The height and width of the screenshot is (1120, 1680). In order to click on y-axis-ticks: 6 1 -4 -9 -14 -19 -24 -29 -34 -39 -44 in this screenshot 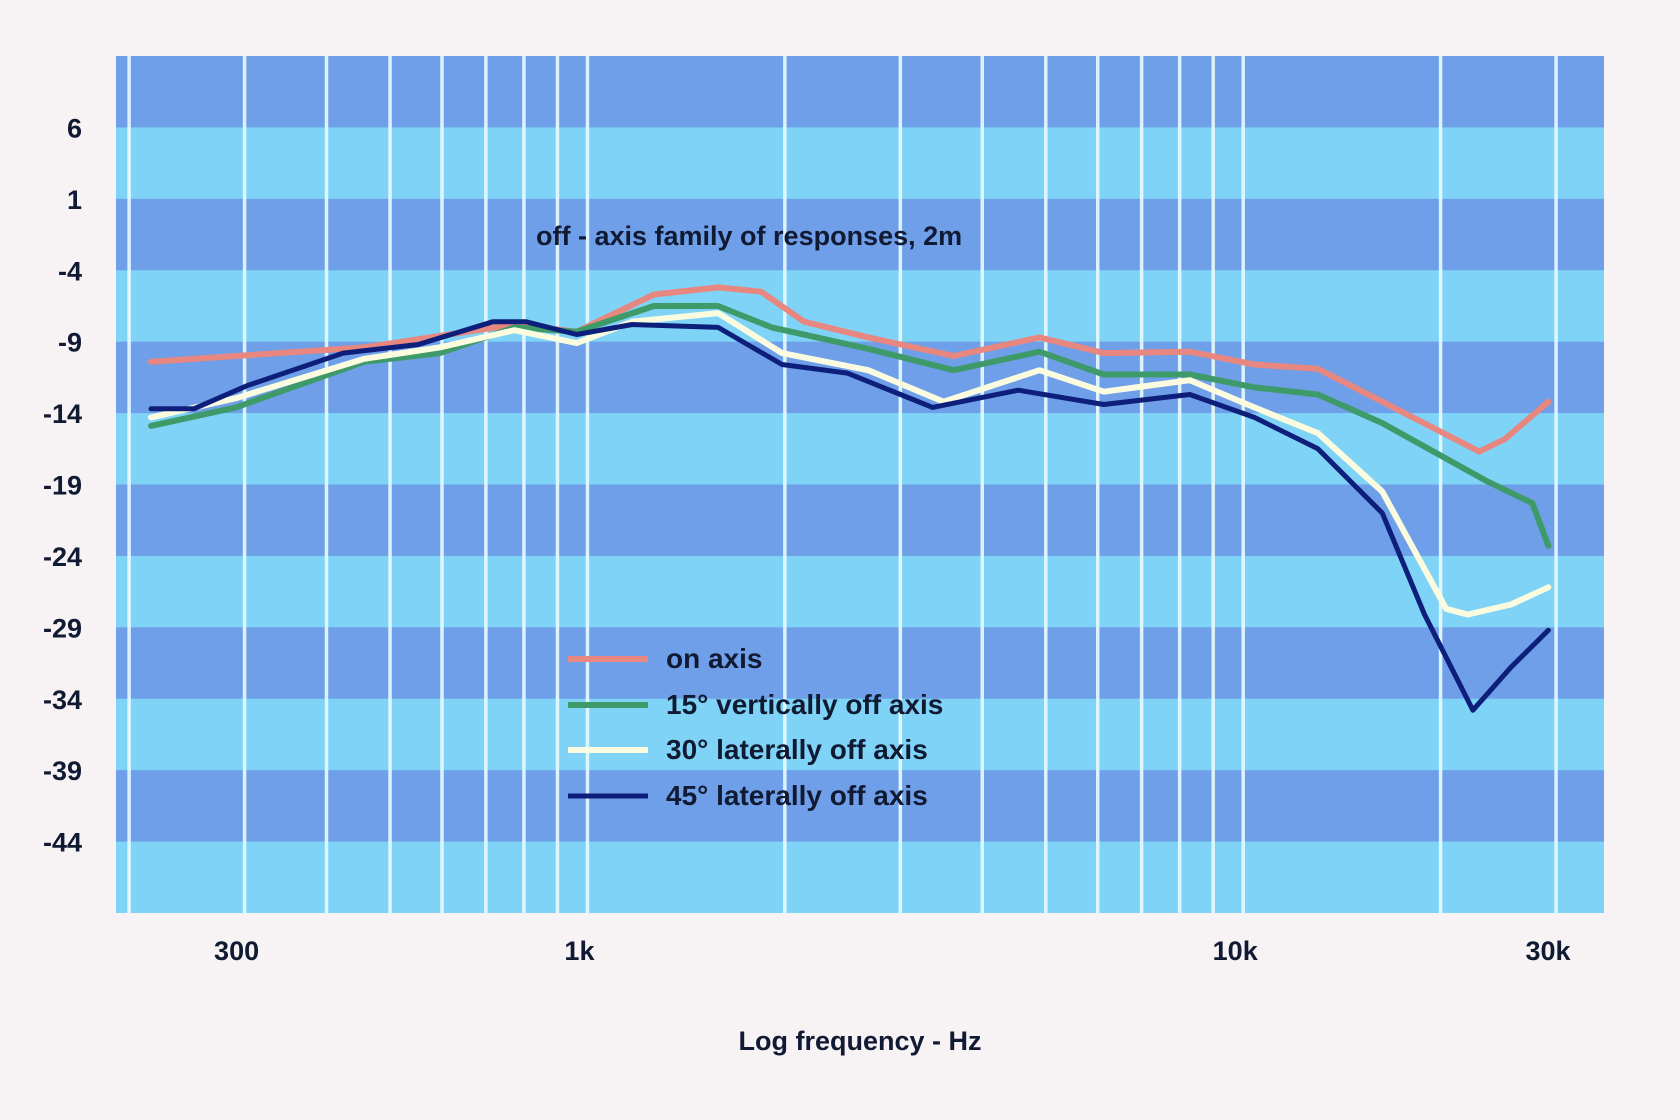, I will do `click(62, 485)`.